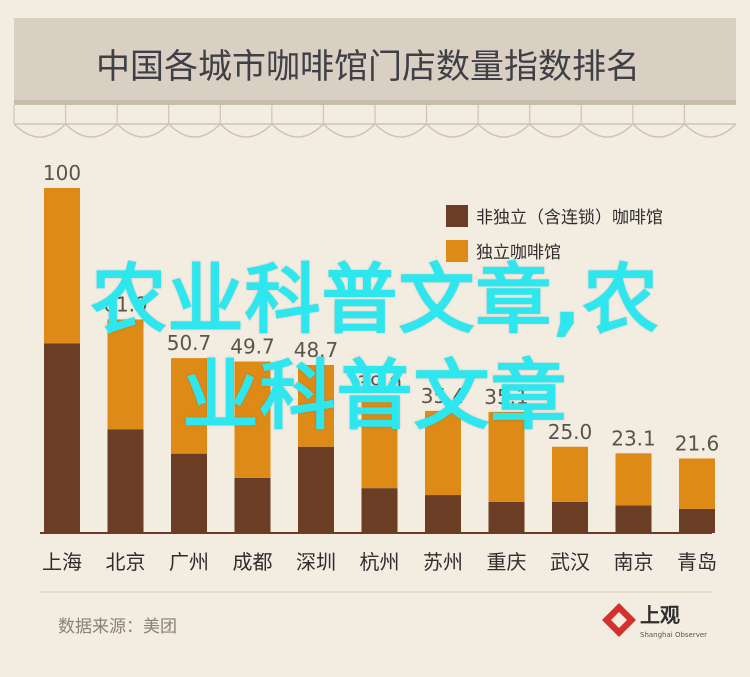  Describe the element at coordinates (126, 562) in the screenshot. I see `category-label-1: 北京` at that location.